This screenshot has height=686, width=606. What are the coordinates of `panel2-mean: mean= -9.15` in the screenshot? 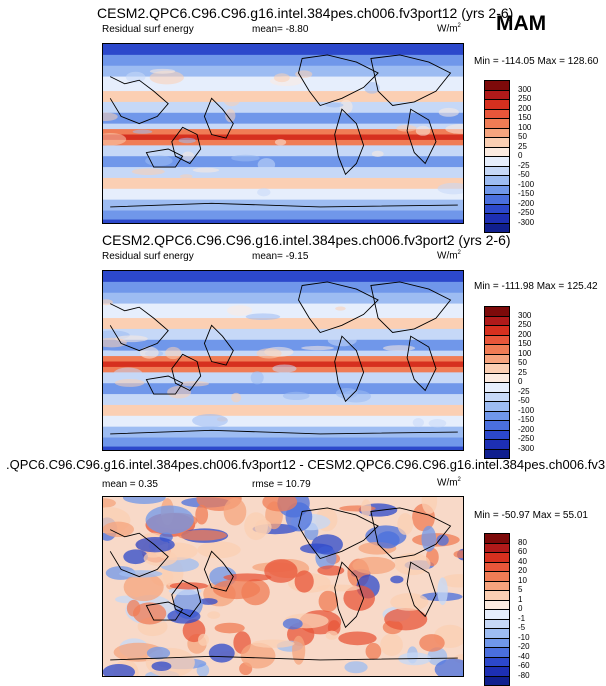 It's located at (280, 256).